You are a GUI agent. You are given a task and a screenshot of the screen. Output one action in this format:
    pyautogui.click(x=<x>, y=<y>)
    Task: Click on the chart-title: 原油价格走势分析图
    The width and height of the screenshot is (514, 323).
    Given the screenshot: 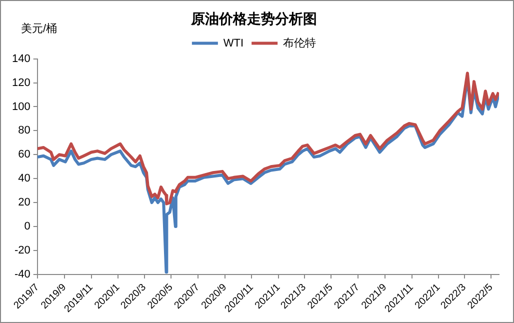 What is the action you would take?
    pyautogui.click(x=253, y=18)
    